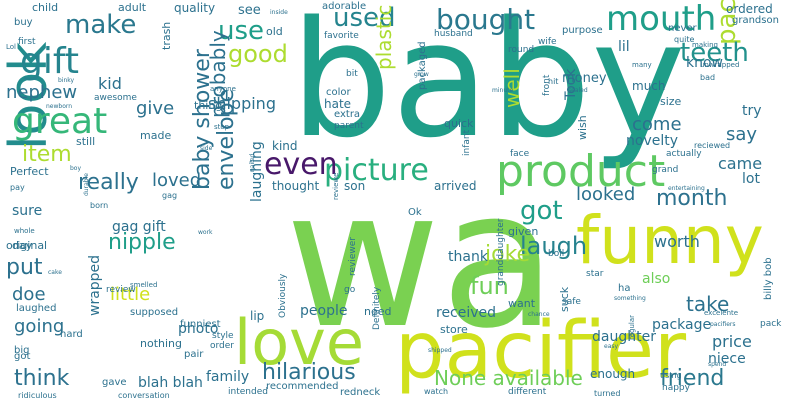 The width and height of the screenshot is (800, 400). What do you see at coordinates (22, 350) in the screenshot?
I see `word-cloud-word: big` at bounding box center [22, 350].